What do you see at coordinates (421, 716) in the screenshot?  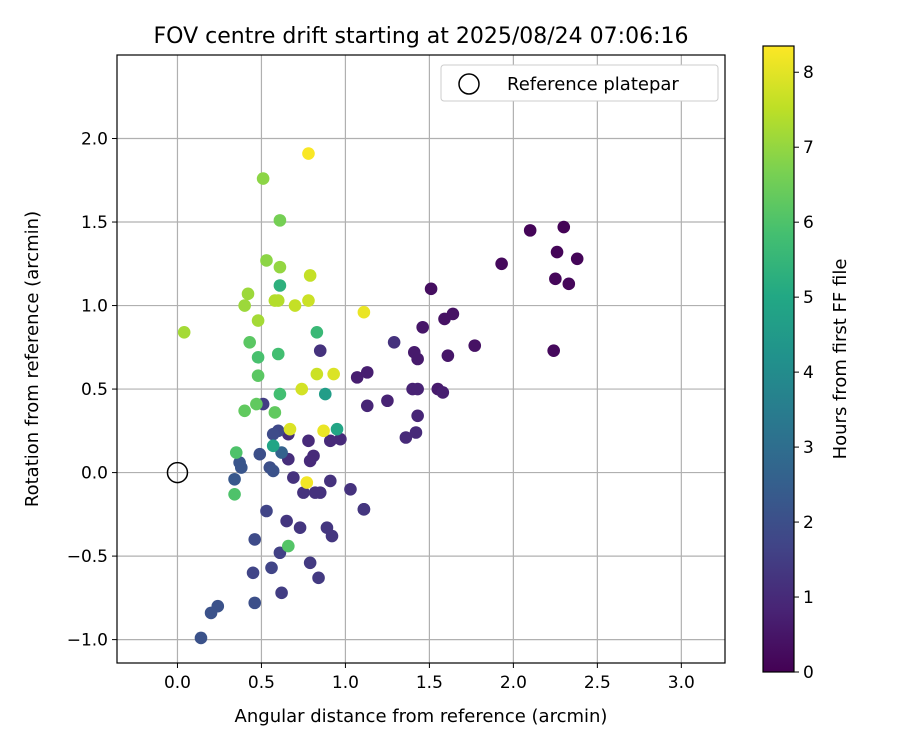 I see `x-axis-label: Angular distance from reference (arcmin)` at bounding box center [421, 716].